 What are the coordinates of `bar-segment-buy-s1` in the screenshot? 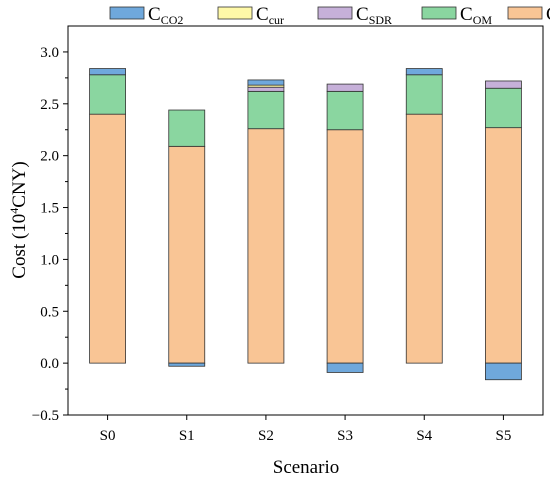 It's located at (187, 254).